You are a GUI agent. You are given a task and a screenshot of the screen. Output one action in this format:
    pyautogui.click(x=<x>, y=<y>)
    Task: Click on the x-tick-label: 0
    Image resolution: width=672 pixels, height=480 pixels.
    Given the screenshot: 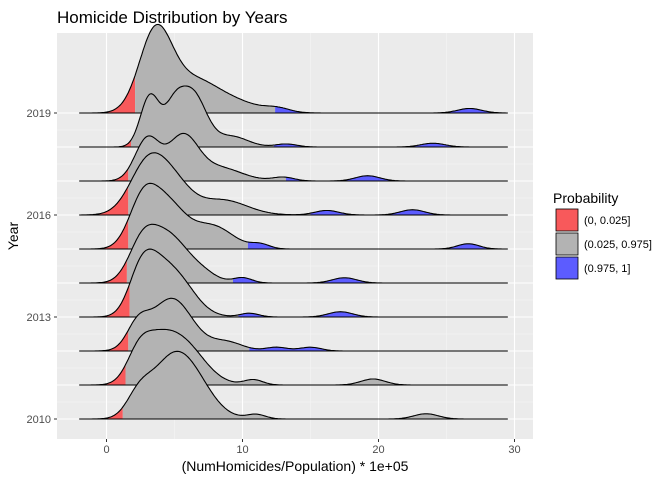 What is the action you would take?
    pyautogui.click(x=106, y=450)
    